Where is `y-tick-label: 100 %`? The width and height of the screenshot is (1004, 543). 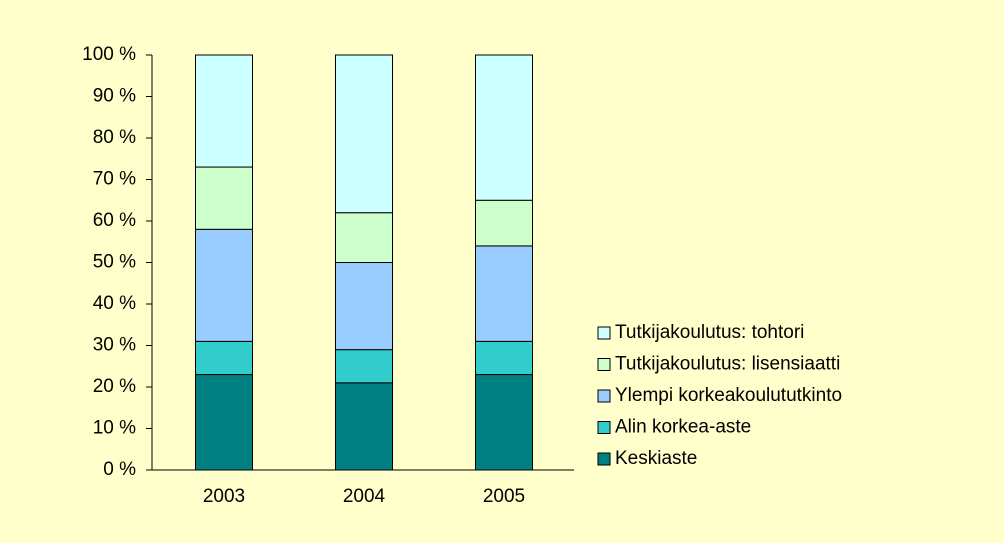 y-tick-label: 100 % is located at coordinates (109, 54).